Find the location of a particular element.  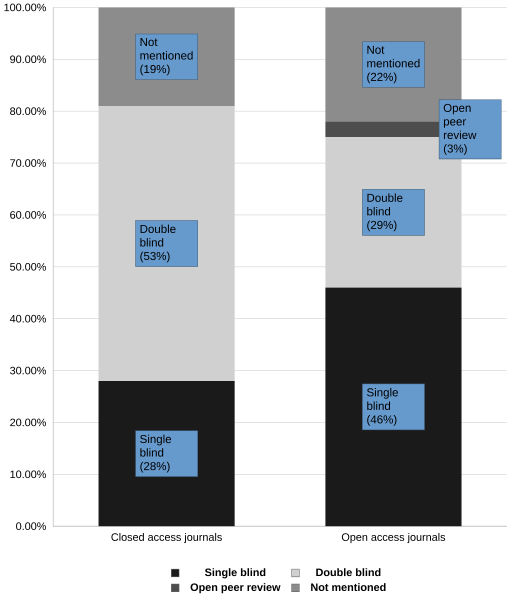

data-label: Not mentioned (19%) is located at coordinates (166, 57).